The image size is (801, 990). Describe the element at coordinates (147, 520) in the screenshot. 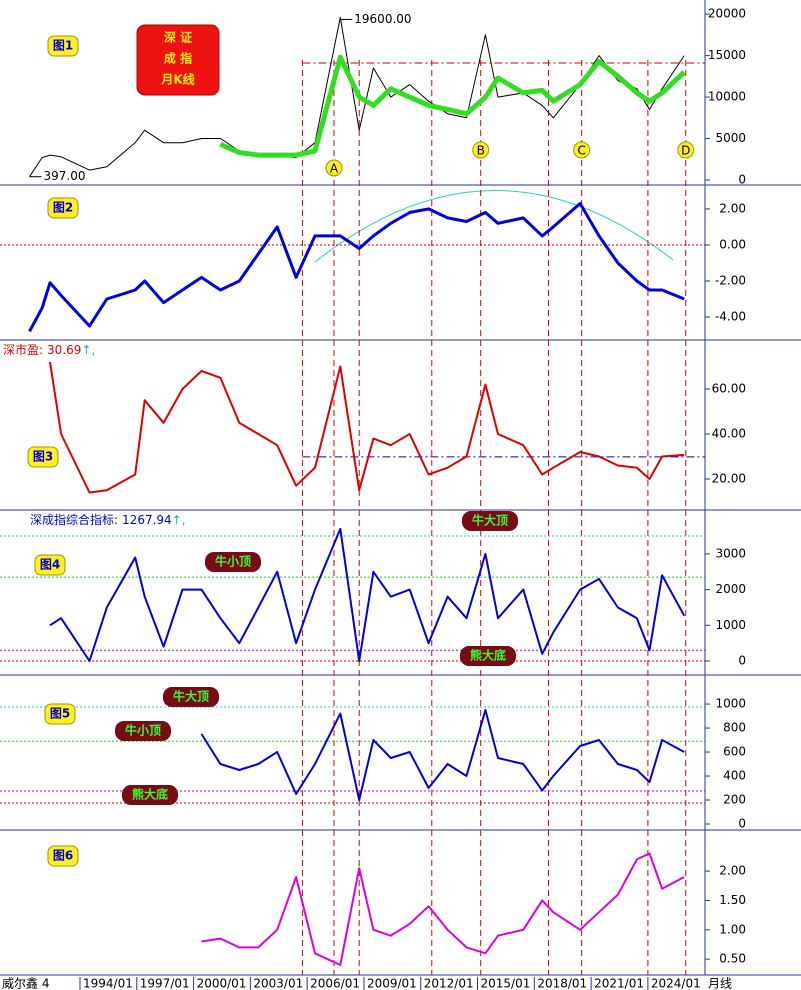

I see `legend-value: 1267.94` at that location.